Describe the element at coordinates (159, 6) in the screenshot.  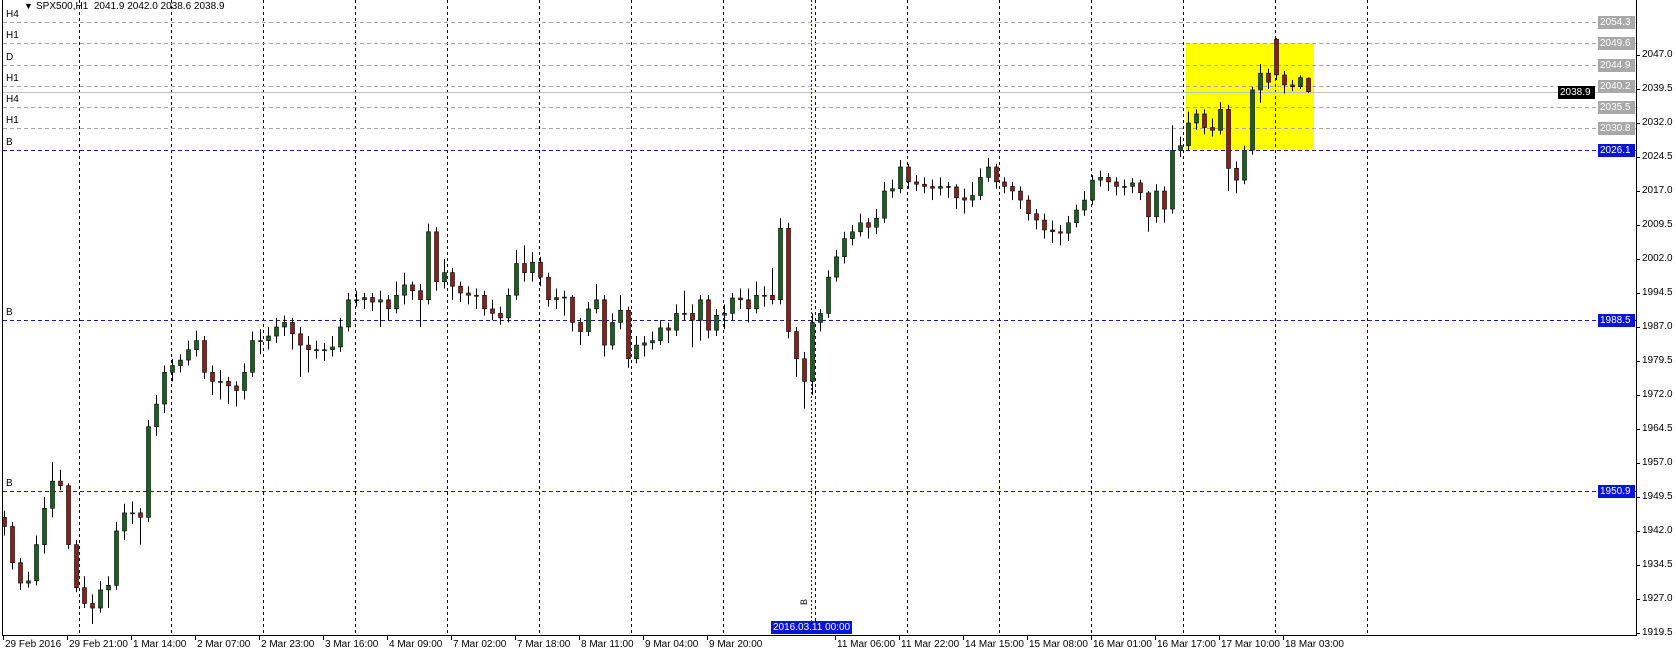
I see `ohlc-readout: 2041.9 2042.0 2038.6 2038.9` at that location.